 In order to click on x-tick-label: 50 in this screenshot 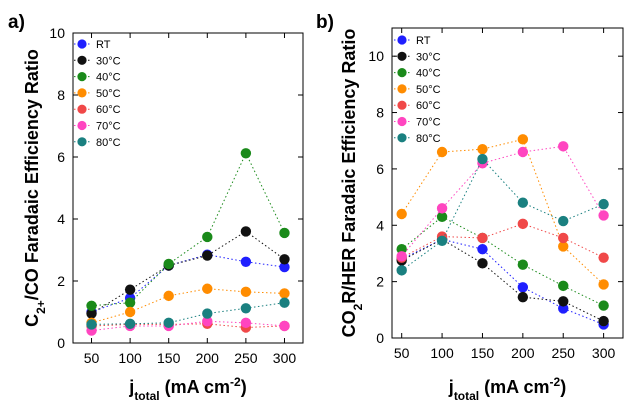, I will do `click(402, 353)`.